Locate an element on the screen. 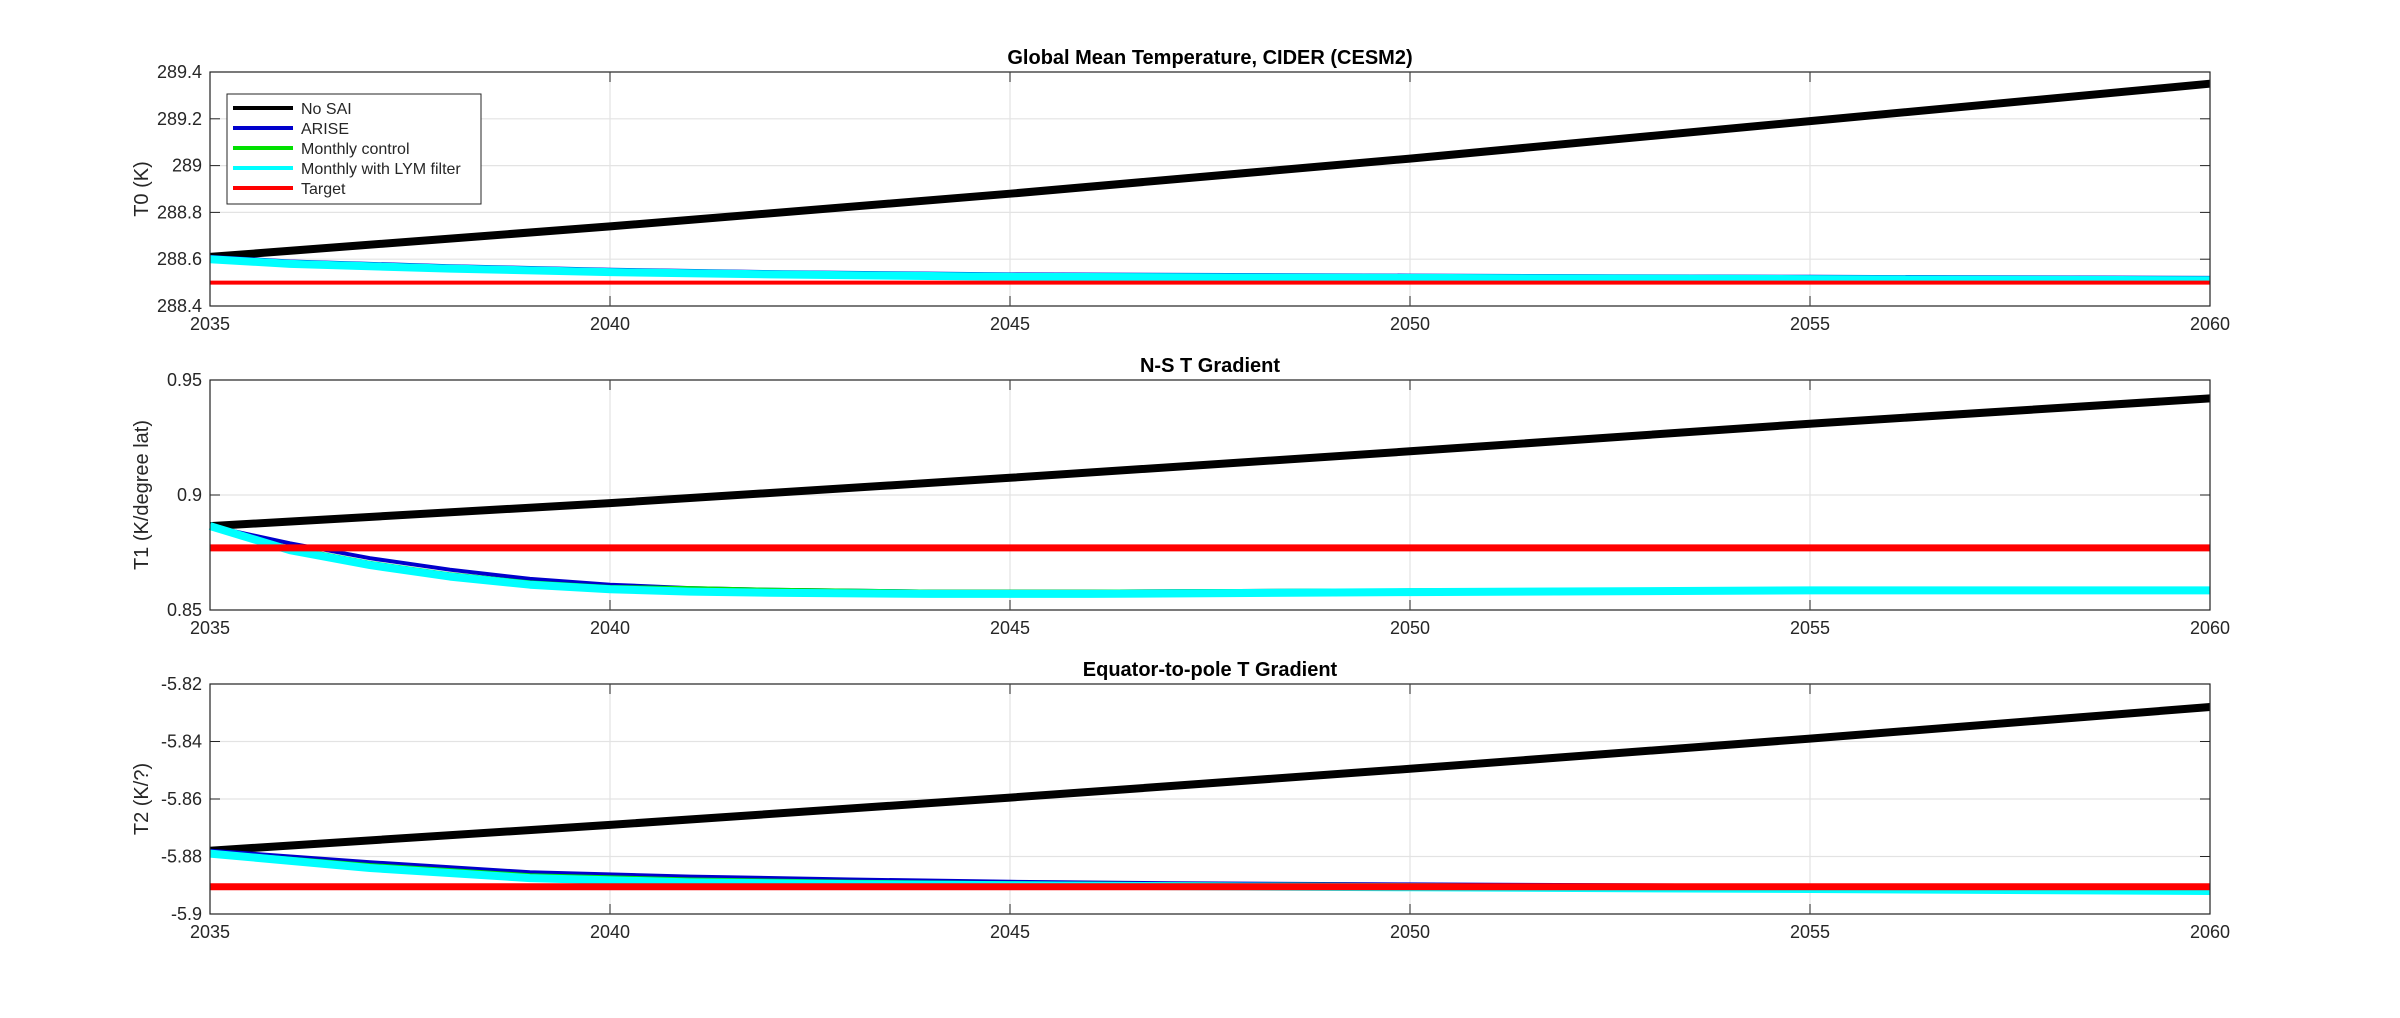 The width and height of the screenshot is (2400, 1018). chart-title: N-S T Gradient is located at coordinates (1210, 366).